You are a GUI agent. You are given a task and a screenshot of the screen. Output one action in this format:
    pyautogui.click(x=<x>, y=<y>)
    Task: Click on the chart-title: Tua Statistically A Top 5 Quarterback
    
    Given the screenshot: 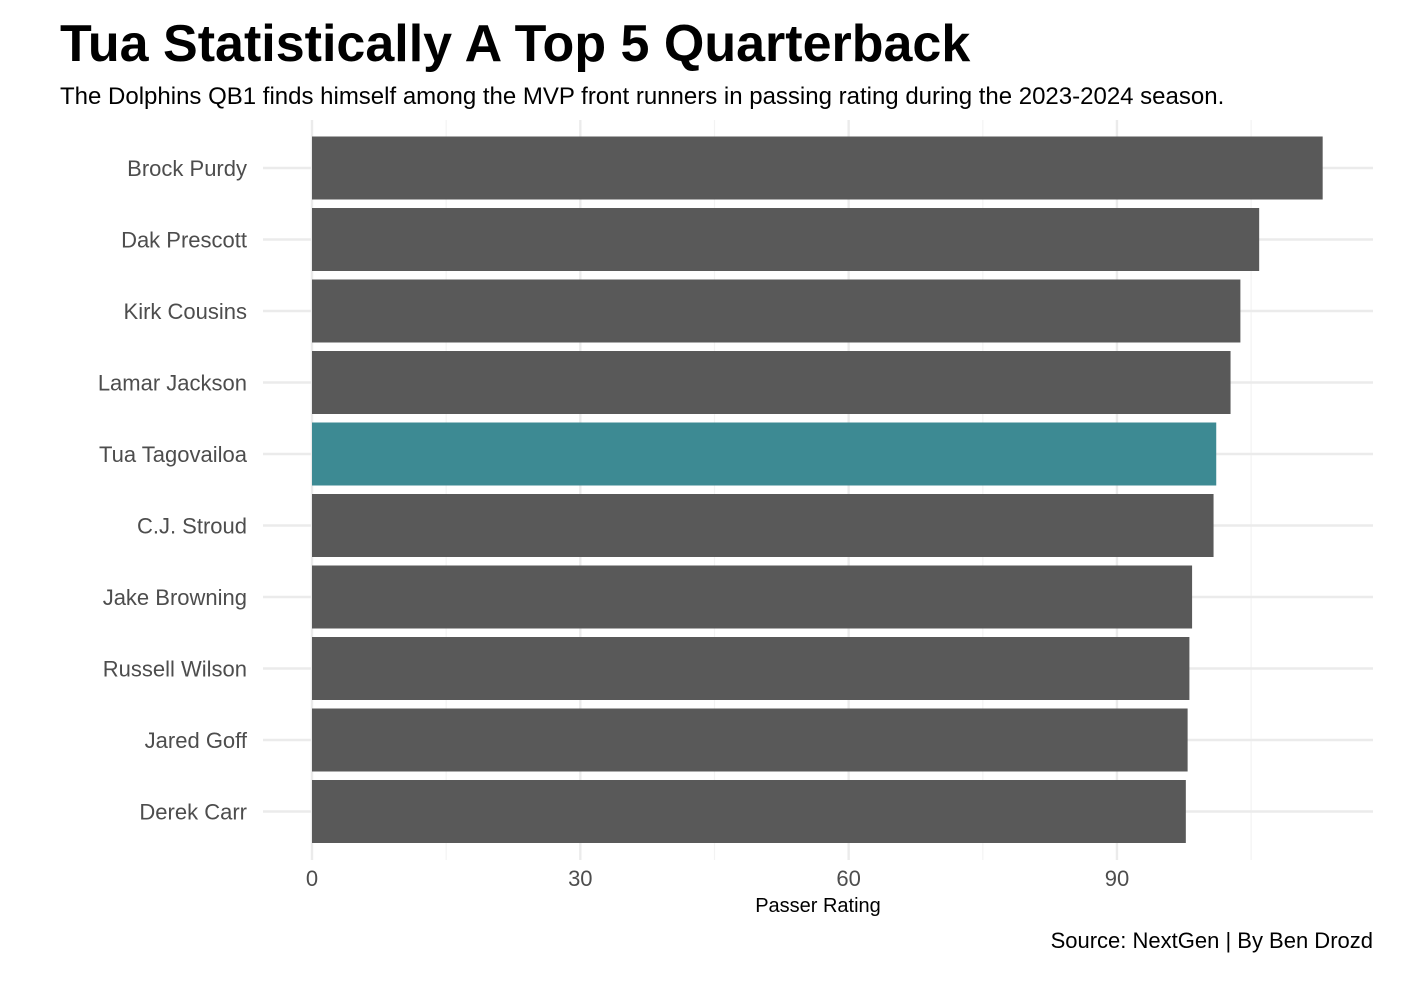 What is the action you would take?
    pyautogui.click(x=515, y=44)
    